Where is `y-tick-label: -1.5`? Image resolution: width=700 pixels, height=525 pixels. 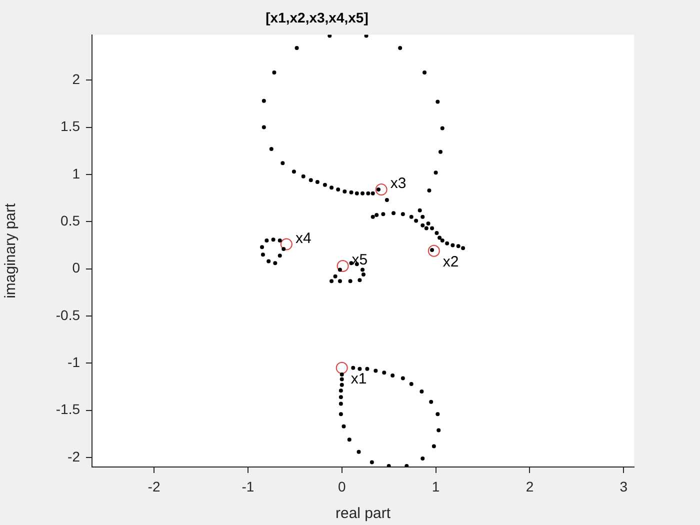 y-tick-label: -1.5 is located at coordinates (68, 409).